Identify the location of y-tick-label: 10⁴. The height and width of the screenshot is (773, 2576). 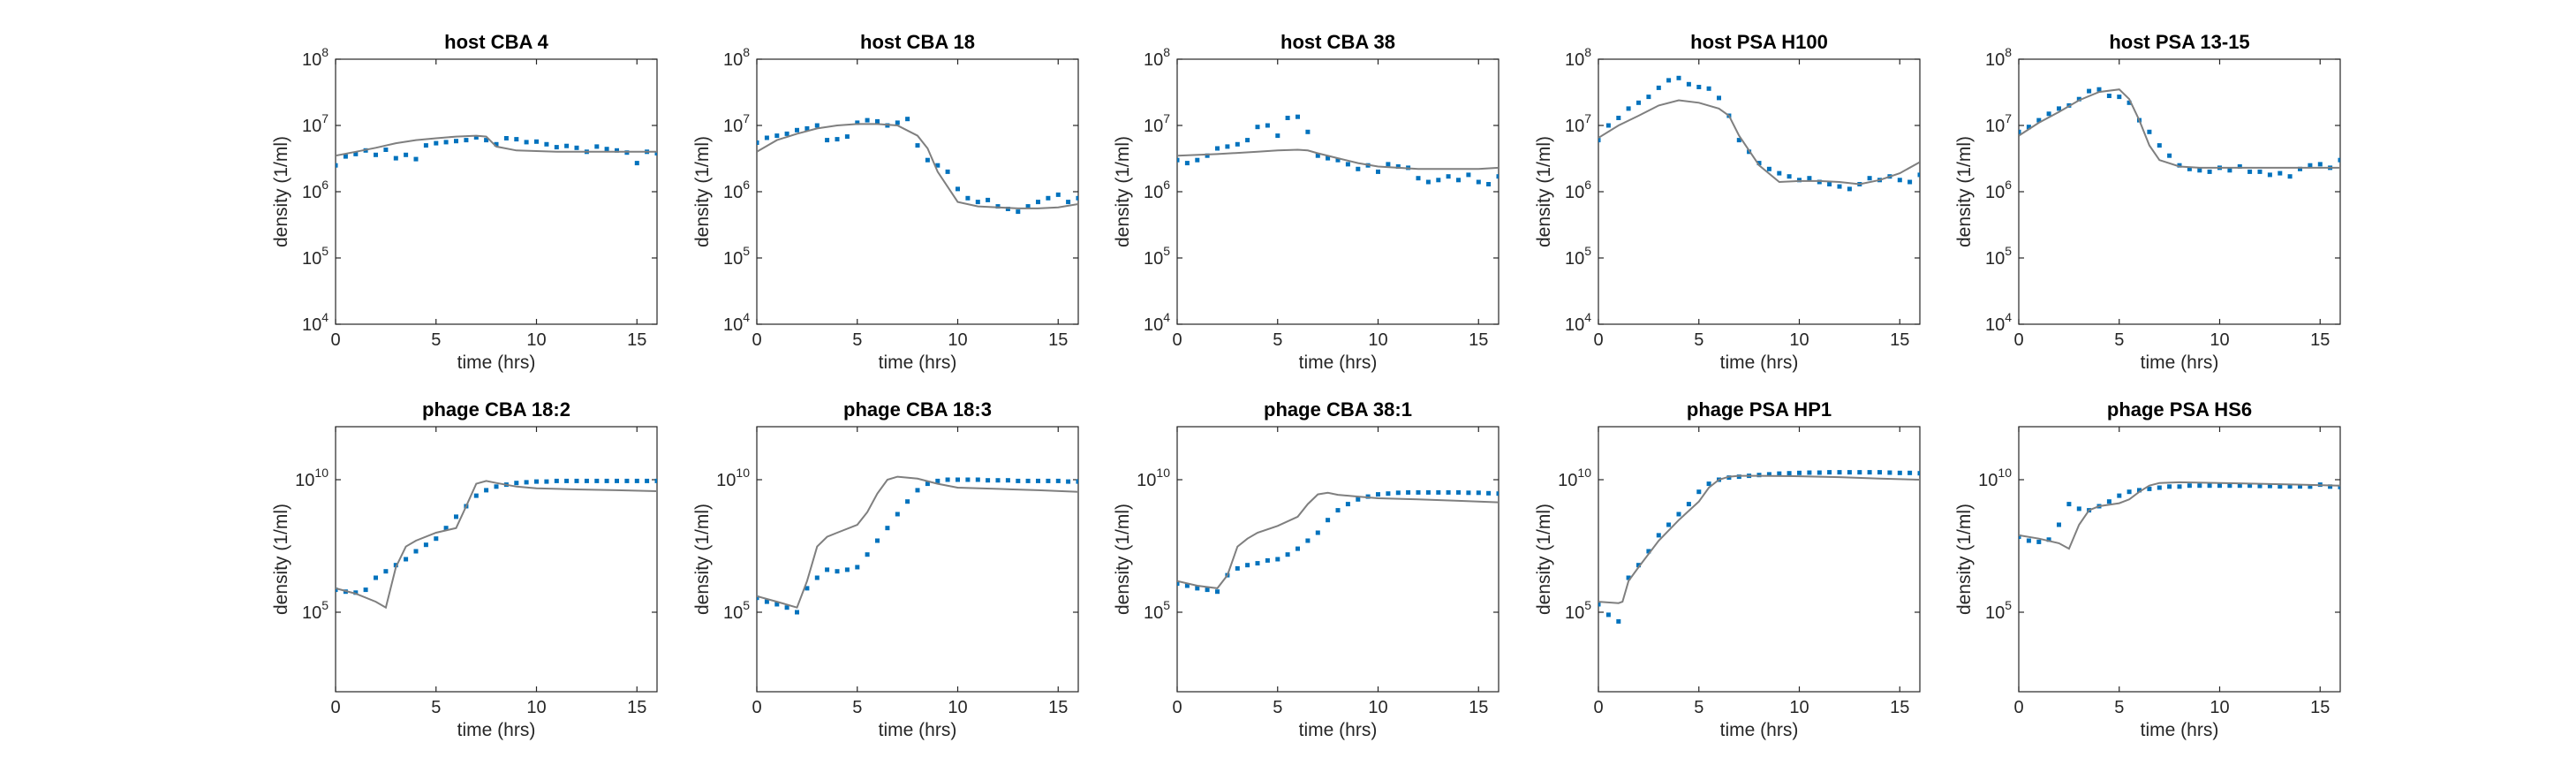
(1157, 322).